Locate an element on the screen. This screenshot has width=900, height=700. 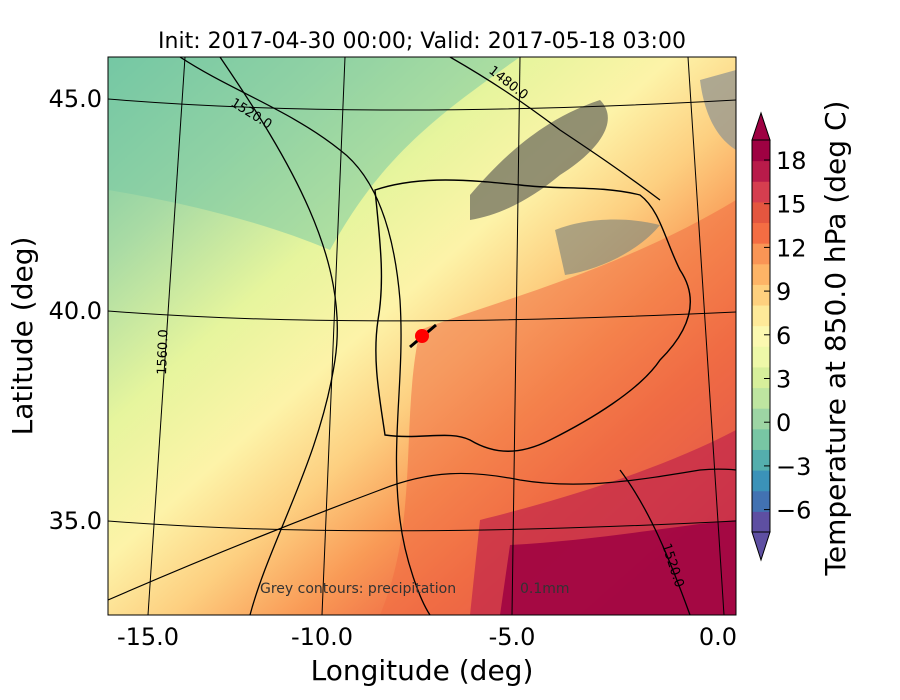
colorbar-tick-label: 9 is located at coordinates (783, 292).